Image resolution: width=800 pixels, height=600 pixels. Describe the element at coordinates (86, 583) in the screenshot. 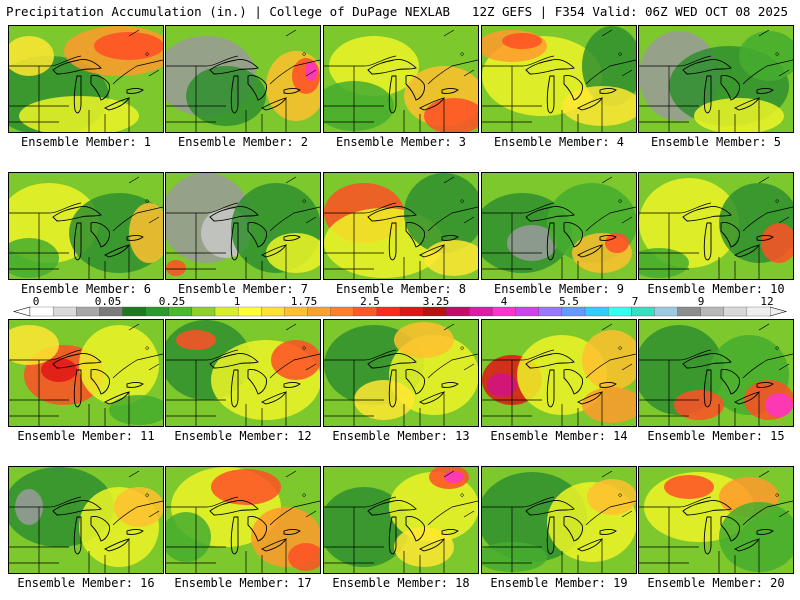

I see `ensemble-member-label: Ensemble Member: 16` at that location.